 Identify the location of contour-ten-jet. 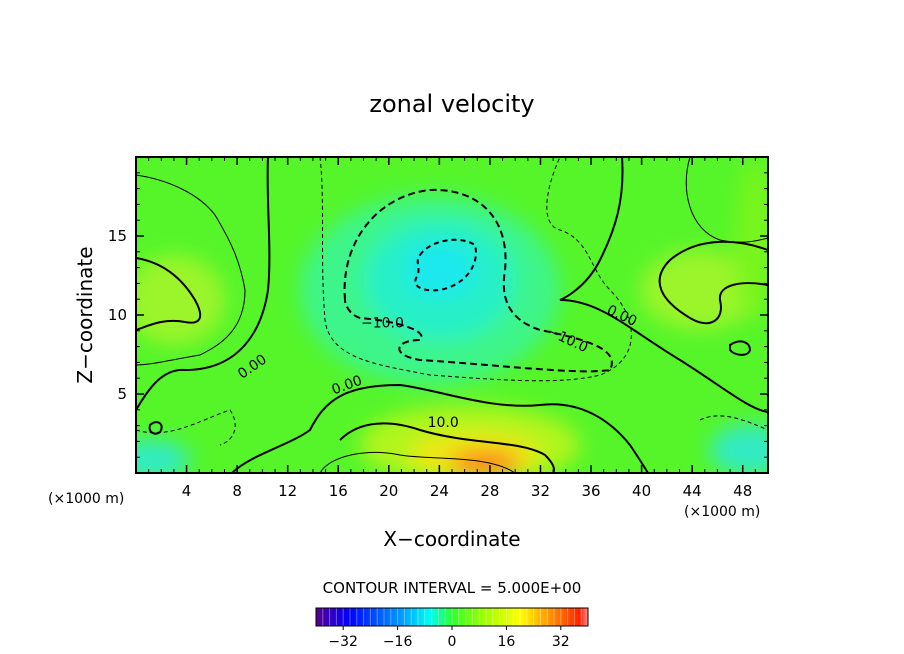
(447, 447).